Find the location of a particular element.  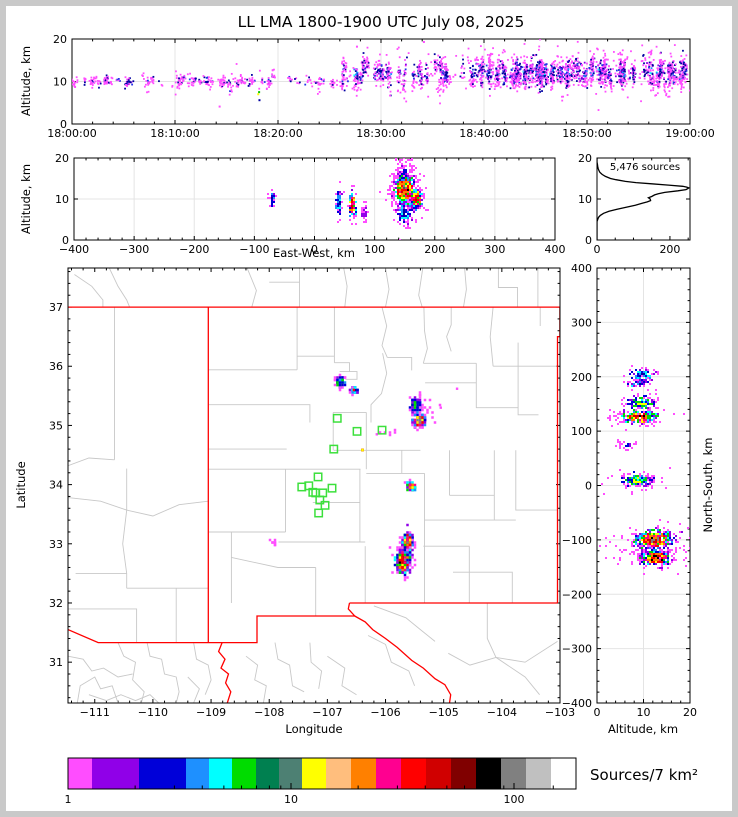

ew-height-xlabel: East-West, km is located at coordinates (314, 253).